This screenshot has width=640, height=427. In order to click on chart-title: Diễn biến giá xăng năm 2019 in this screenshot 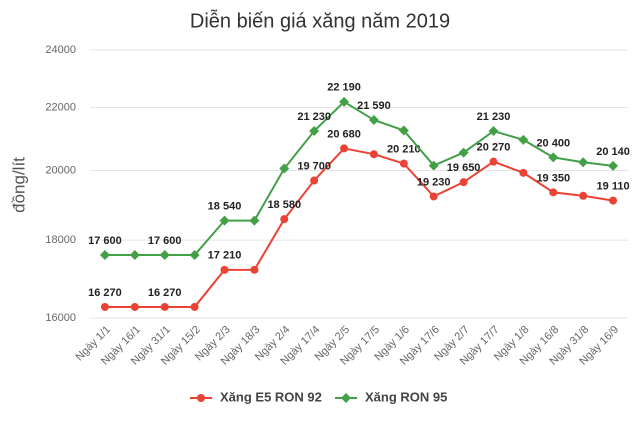, I will do `click(320, 20)`.